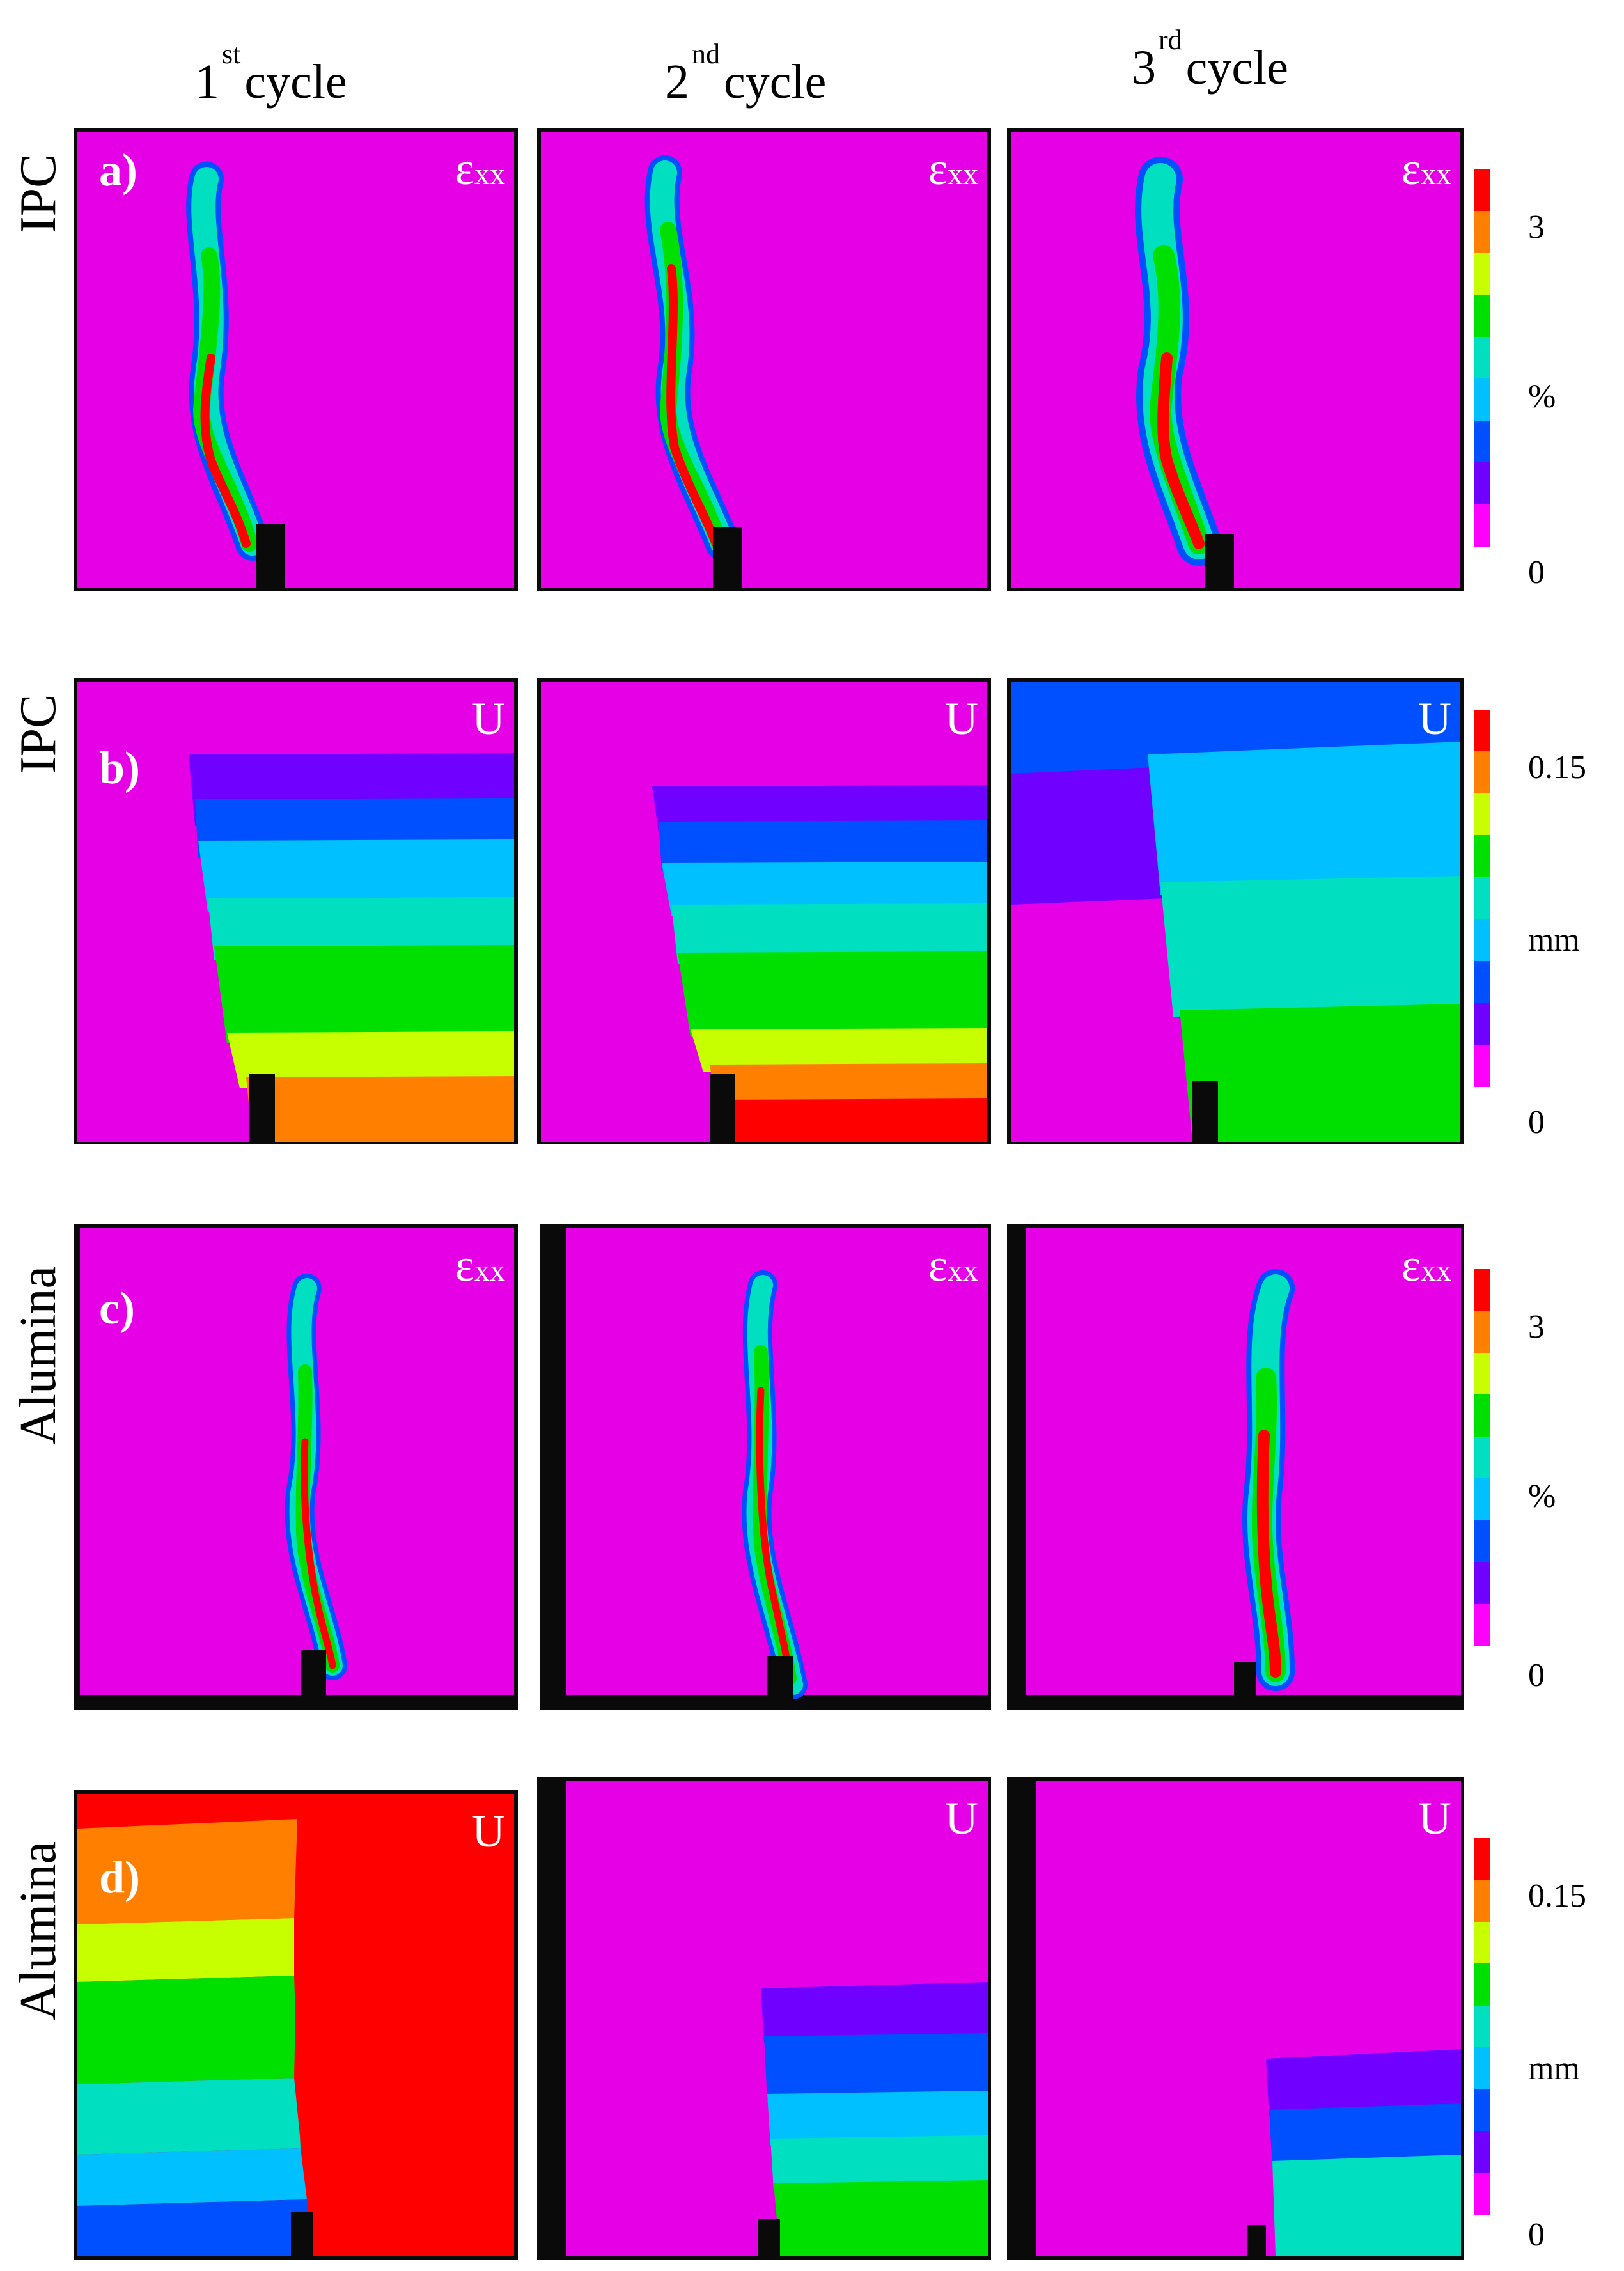 The image size is (1624, 2271). I want to click on colorbar-b, so click(1482, 899).